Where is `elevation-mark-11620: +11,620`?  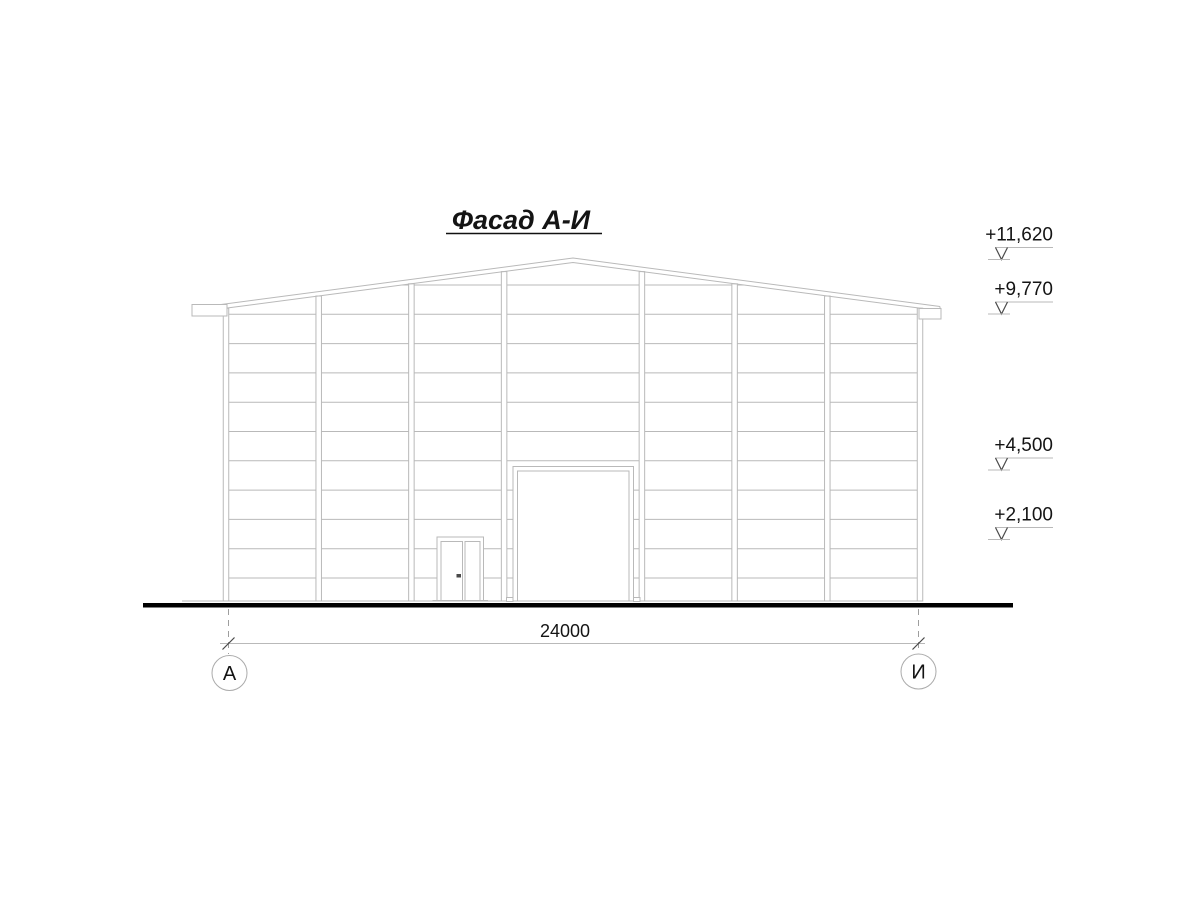 elevation-mark-11620: +11,620 is located at coordinates (1019, 243).